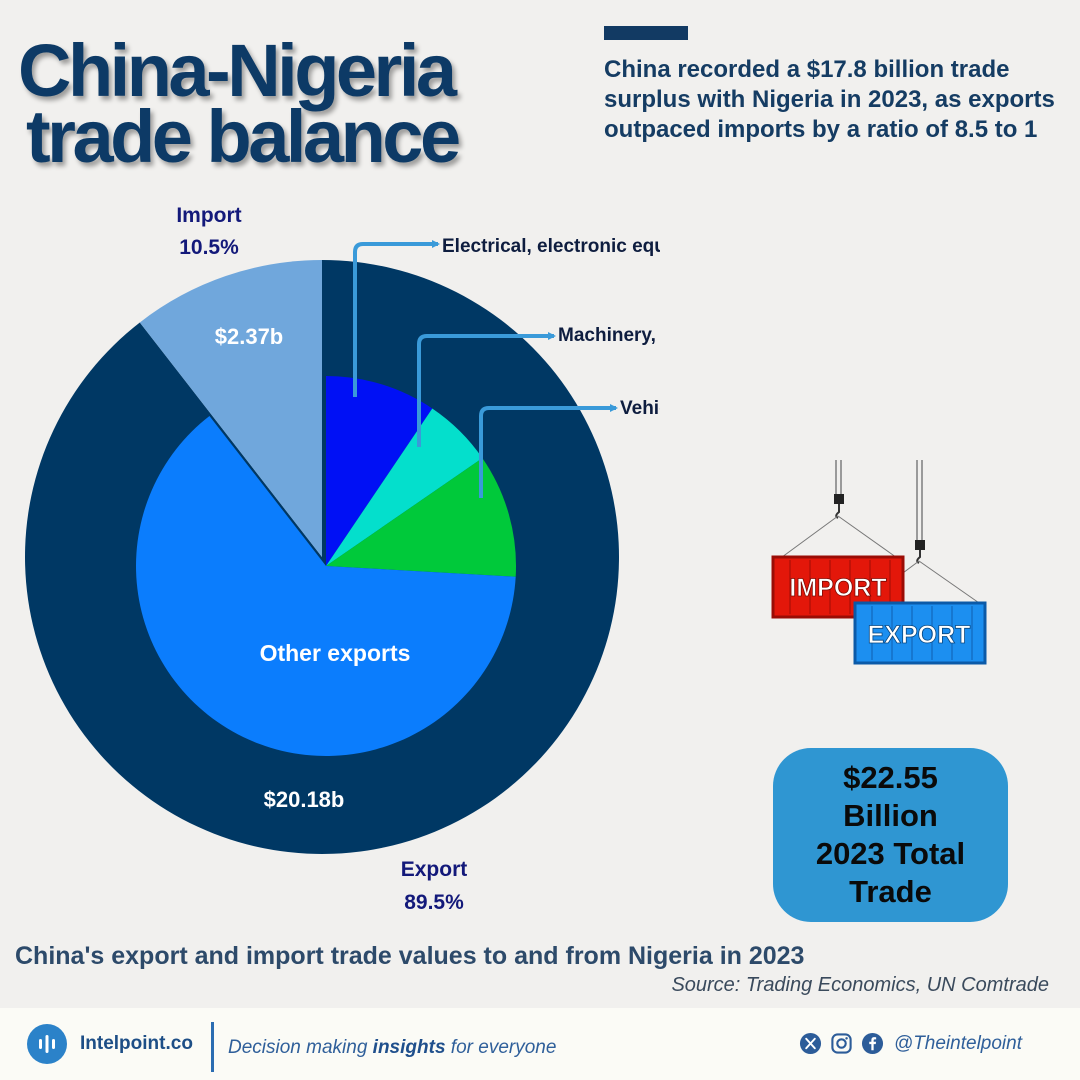 Image resolution: width=1080 pixels, height=1080 pixels. I want to click on tagline: Decision making insights for everyone, so click(392, 1048).